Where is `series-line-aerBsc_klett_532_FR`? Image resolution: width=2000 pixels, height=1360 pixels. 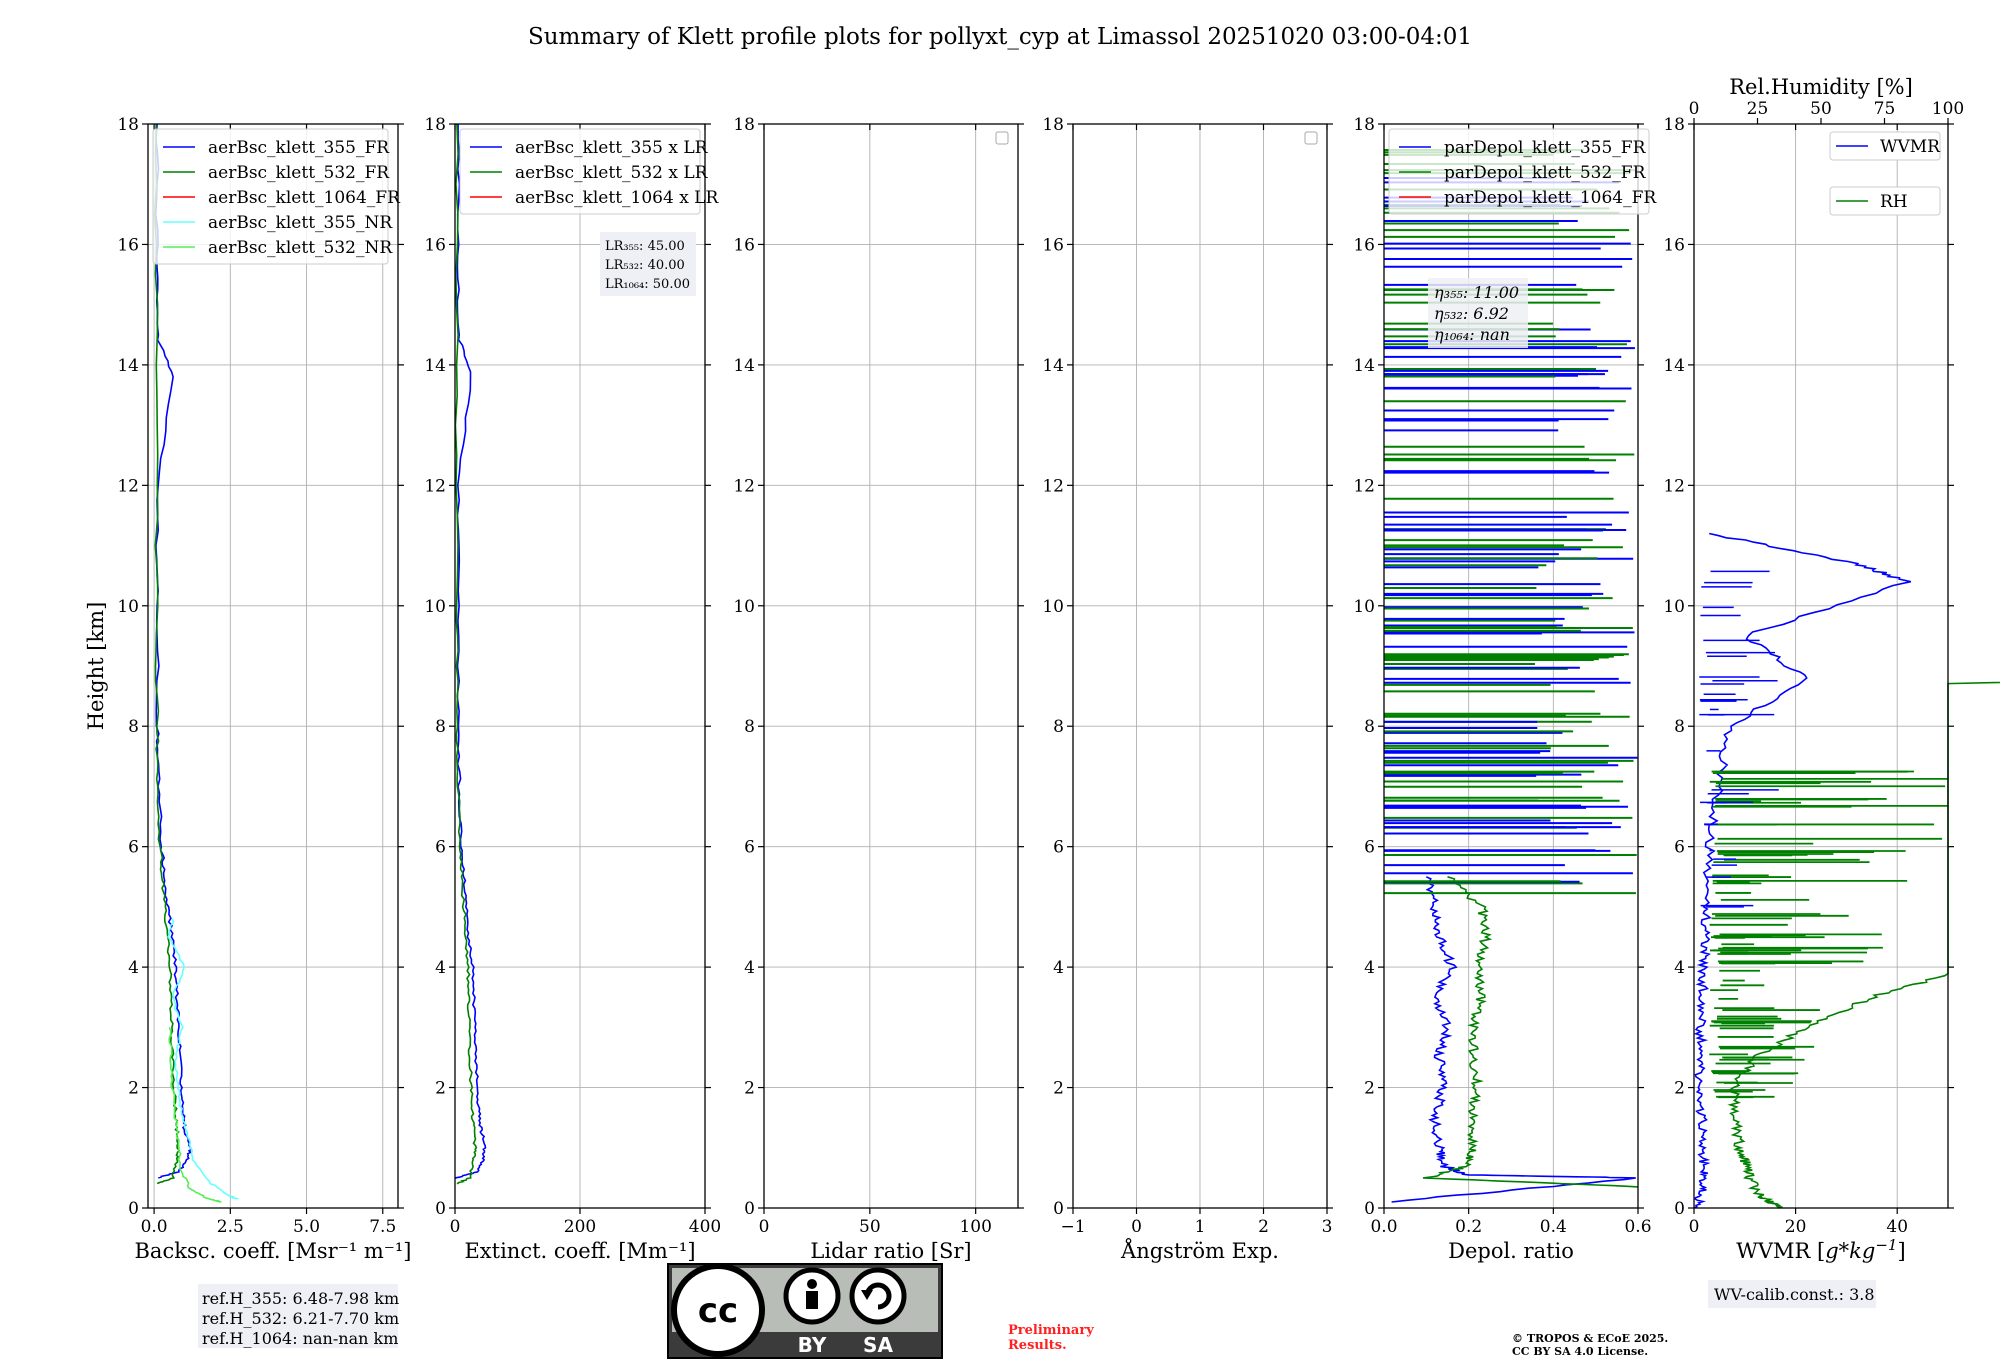 series-line-aerBsc_klett_532_FR is located at coordinates (167, 654).